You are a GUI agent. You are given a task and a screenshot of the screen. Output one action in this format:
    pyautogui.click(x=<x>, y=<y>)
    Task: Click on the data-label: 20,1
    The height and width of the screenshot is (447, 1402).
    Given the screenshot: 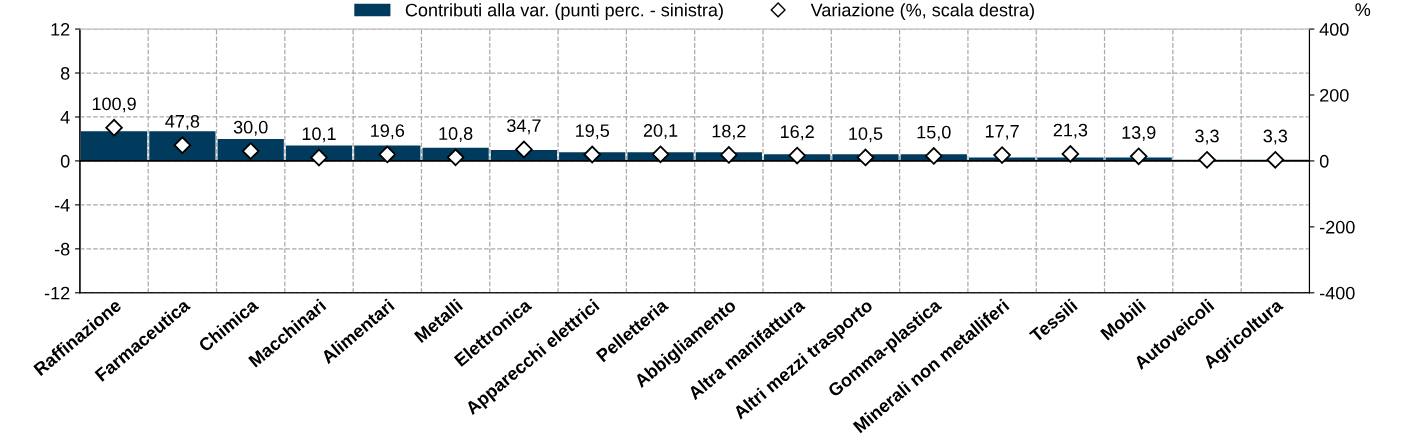 What is the action you would take?
    pyautogui.click(x=660, y=131)
    